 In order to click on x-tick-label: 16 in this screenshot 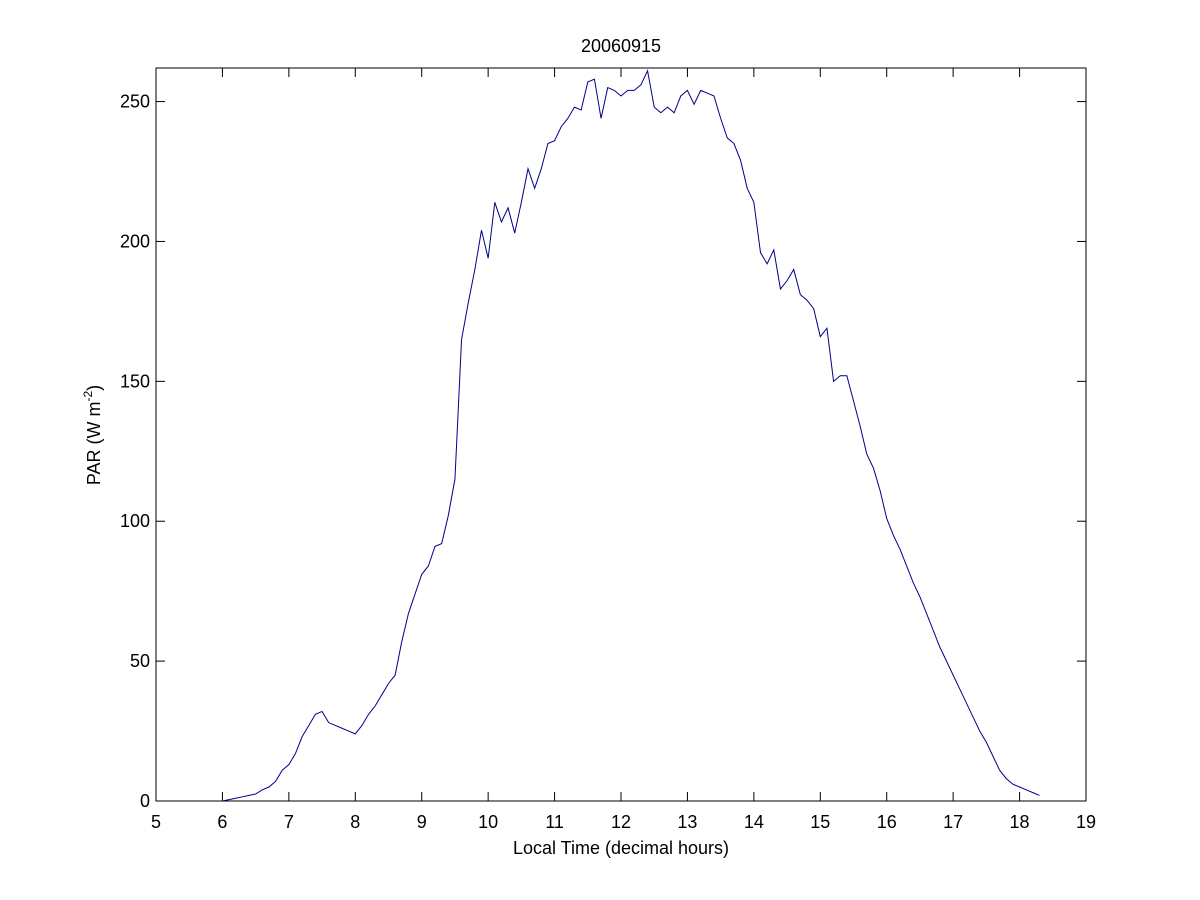, I will do `click(887, 822)`.